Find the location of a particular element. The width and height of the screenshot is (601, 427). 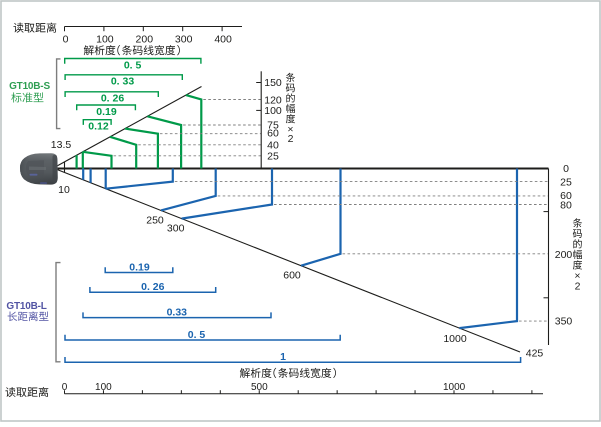

svg-text: 1 is located at coordinates (283, 357).